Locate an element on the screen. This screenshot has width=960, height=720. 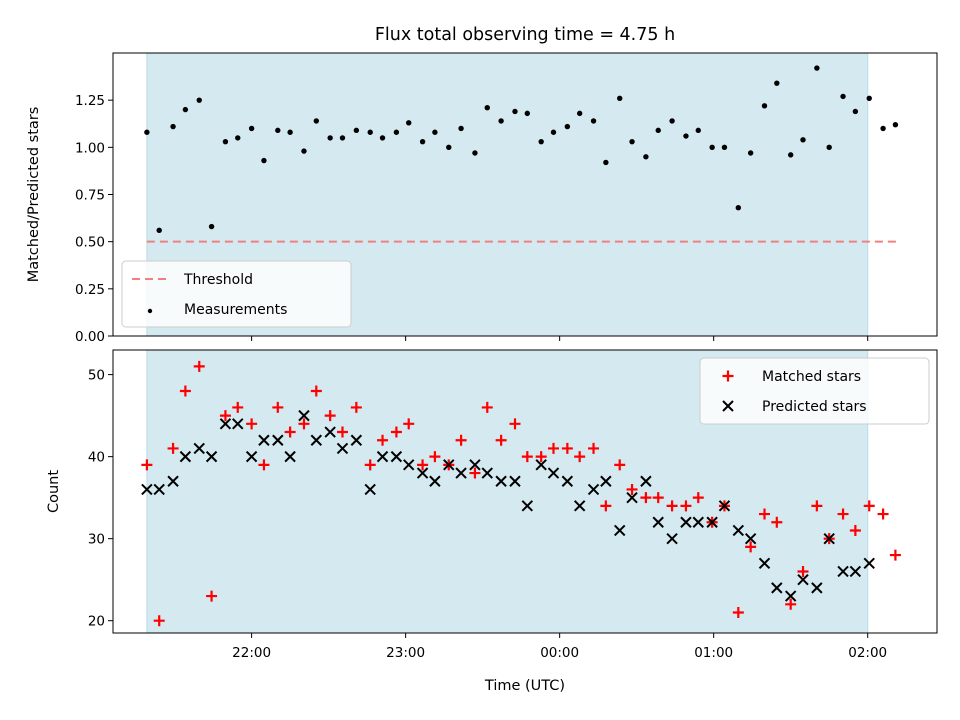
y-axis-label: Matched/Predicted stars is located at coordinates (34, 195).